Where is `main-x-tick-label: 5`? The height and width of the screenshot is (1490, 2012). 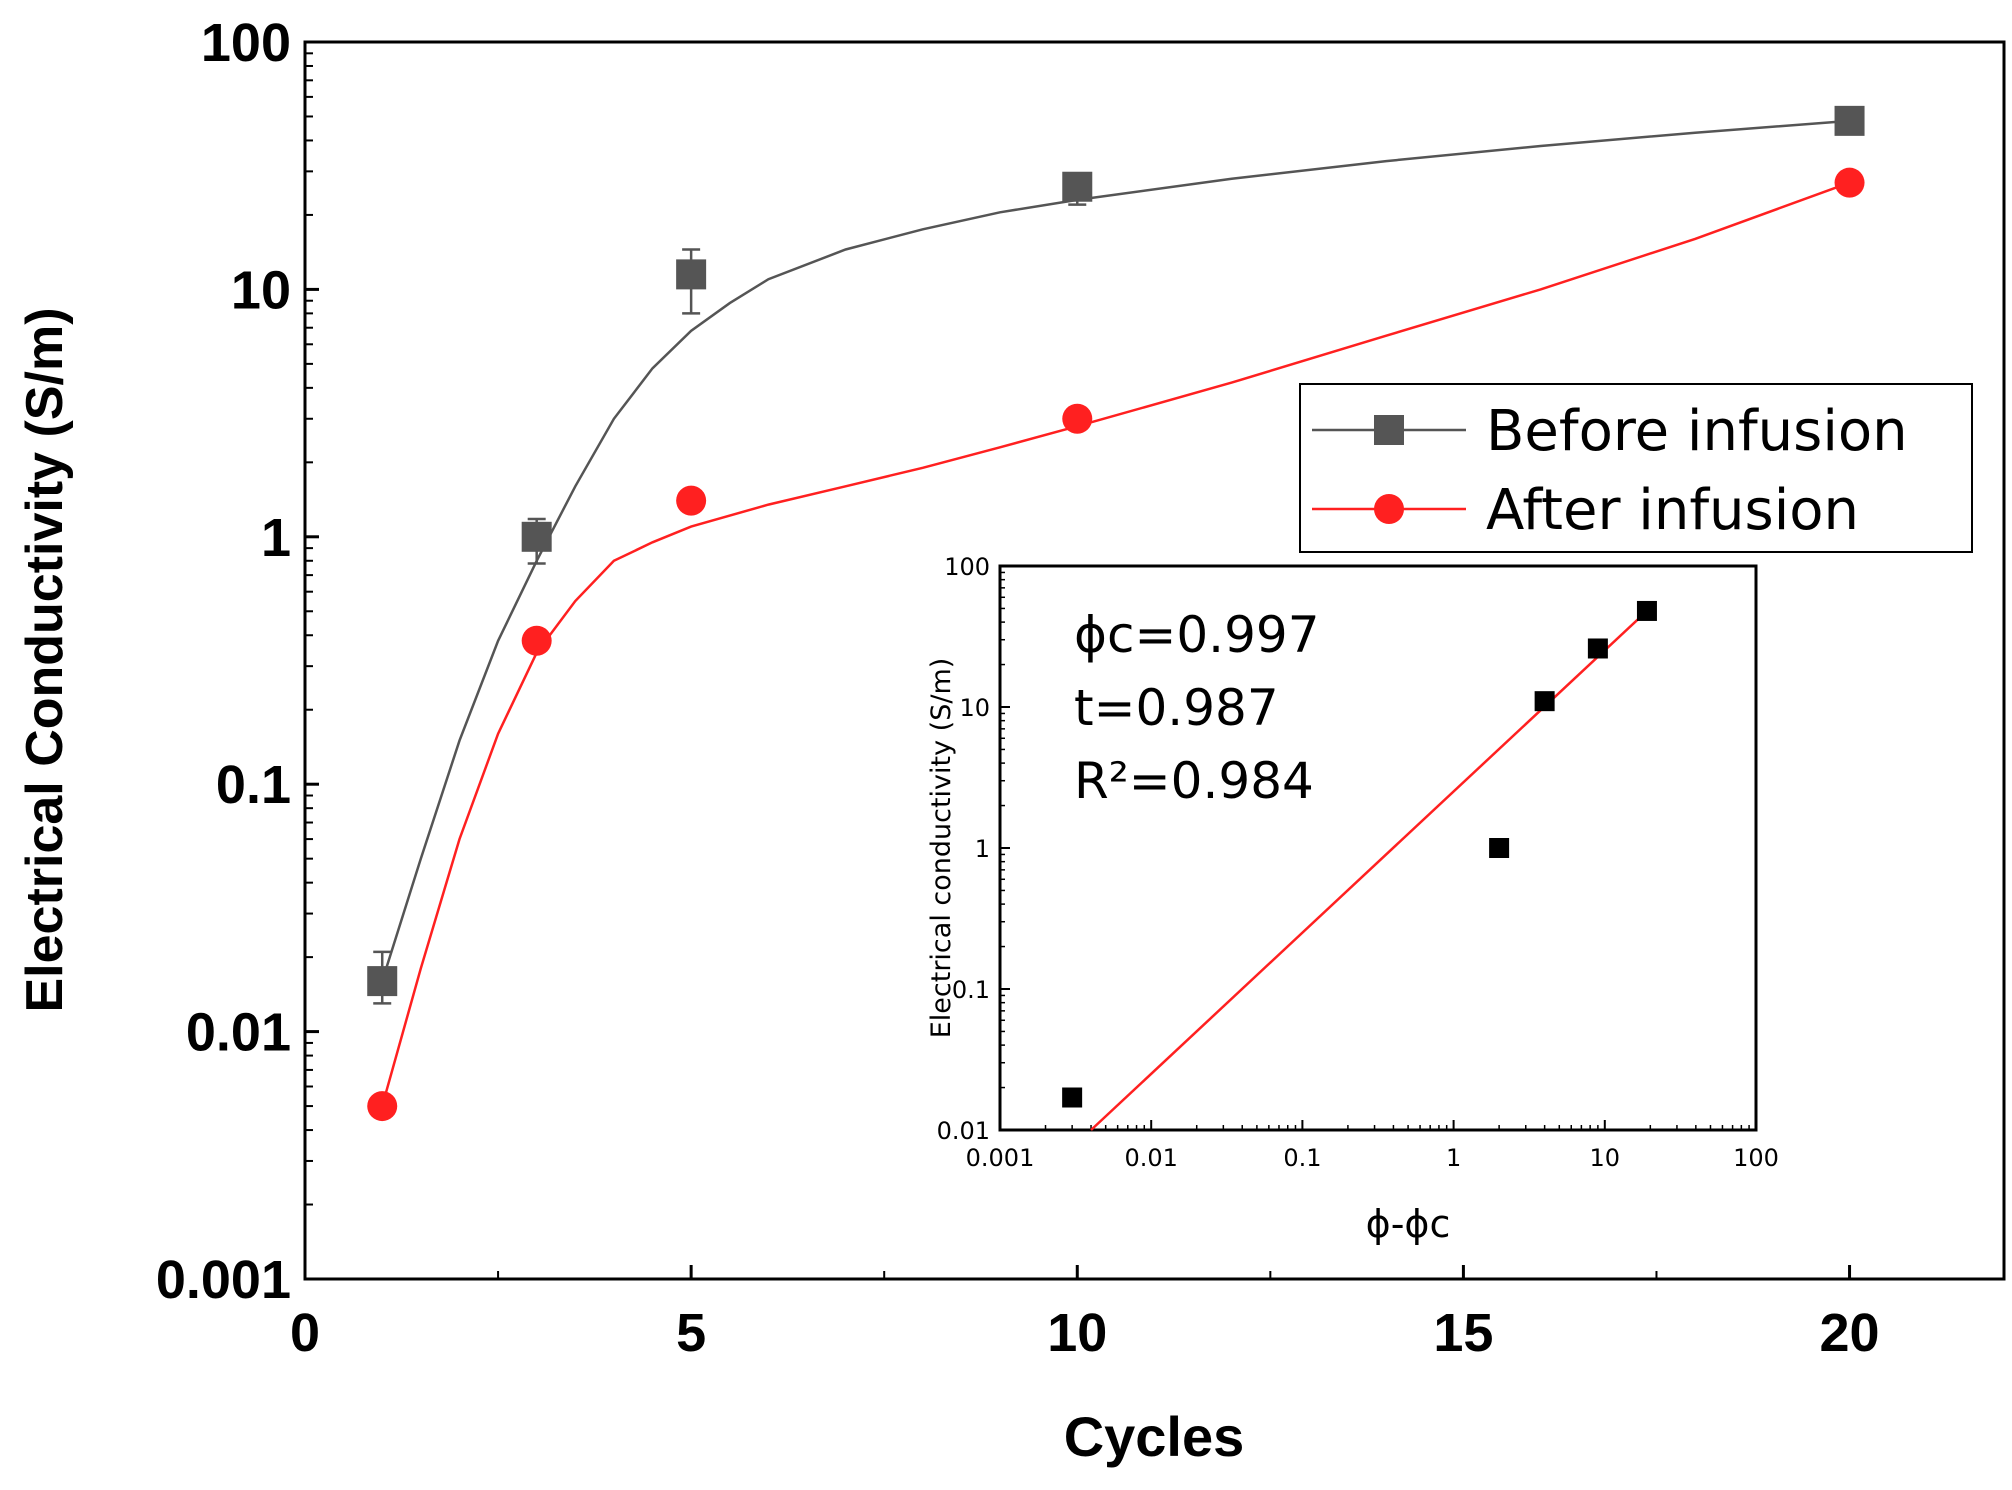
main-x-tick-label: 5 is located at coordinates (691, 1333).